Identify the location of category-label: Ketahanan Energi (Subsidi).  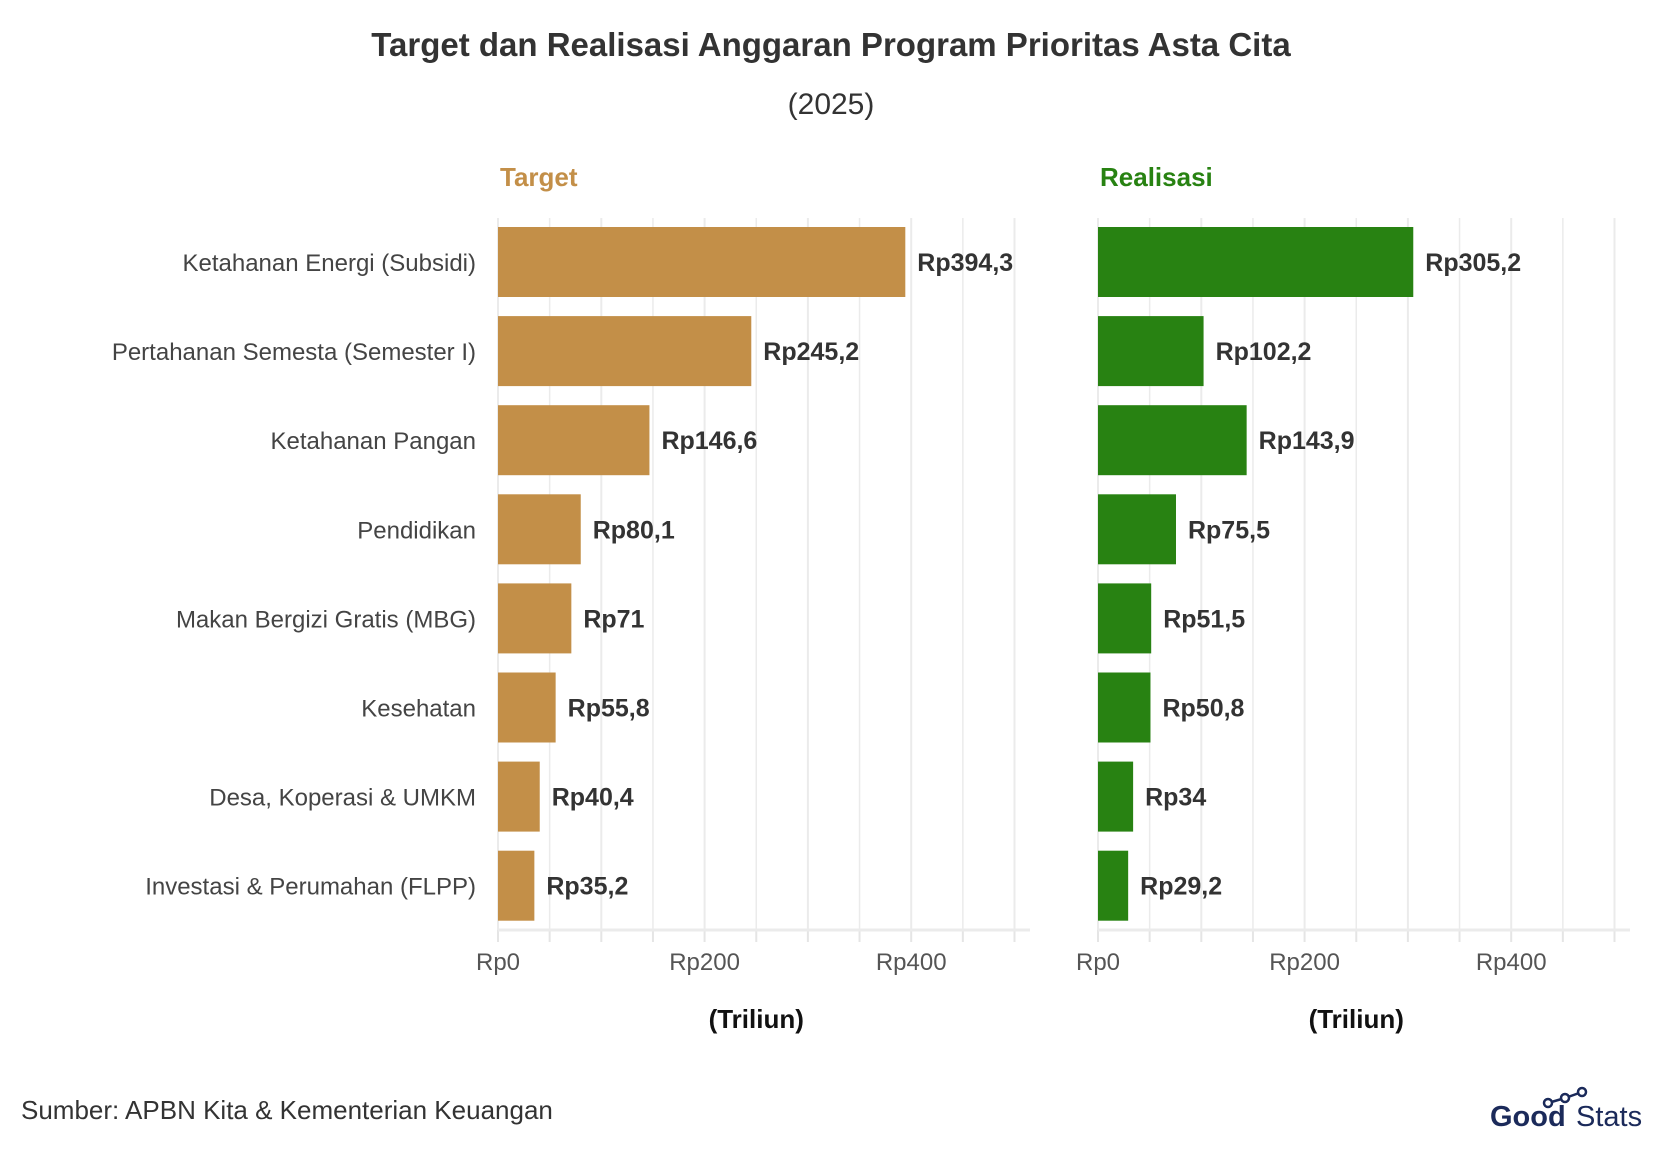
(329, 263).